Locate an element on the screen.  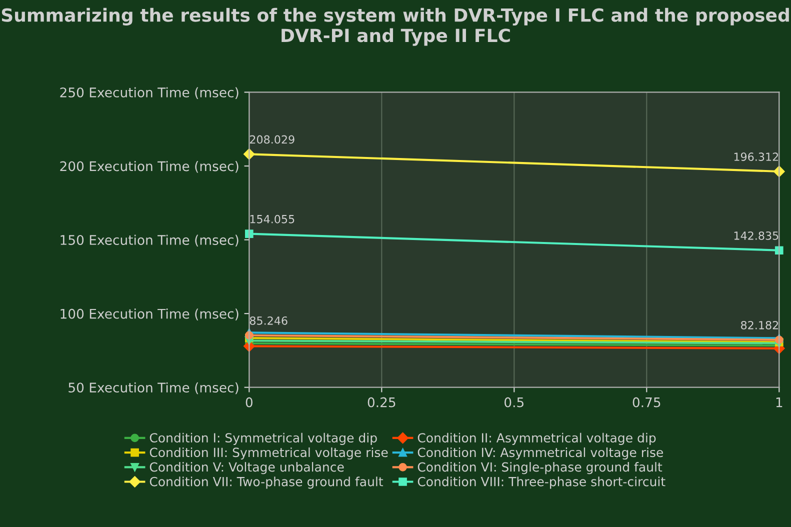
x-tick-label: 0.25 is located at coordinates (382, 402).